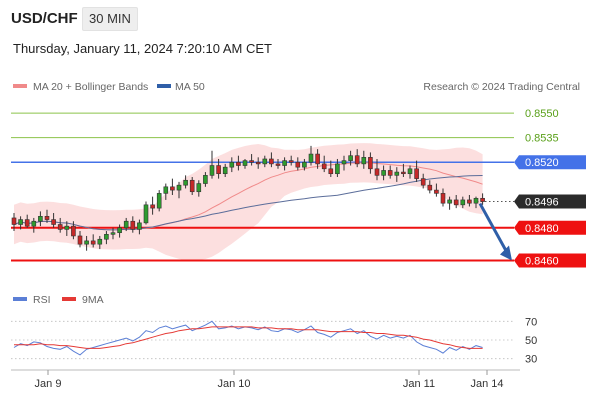  Describe the element at coordinates (190, 87) in the screenshot. I see `ma50-legend-label: MA 50` at that location.